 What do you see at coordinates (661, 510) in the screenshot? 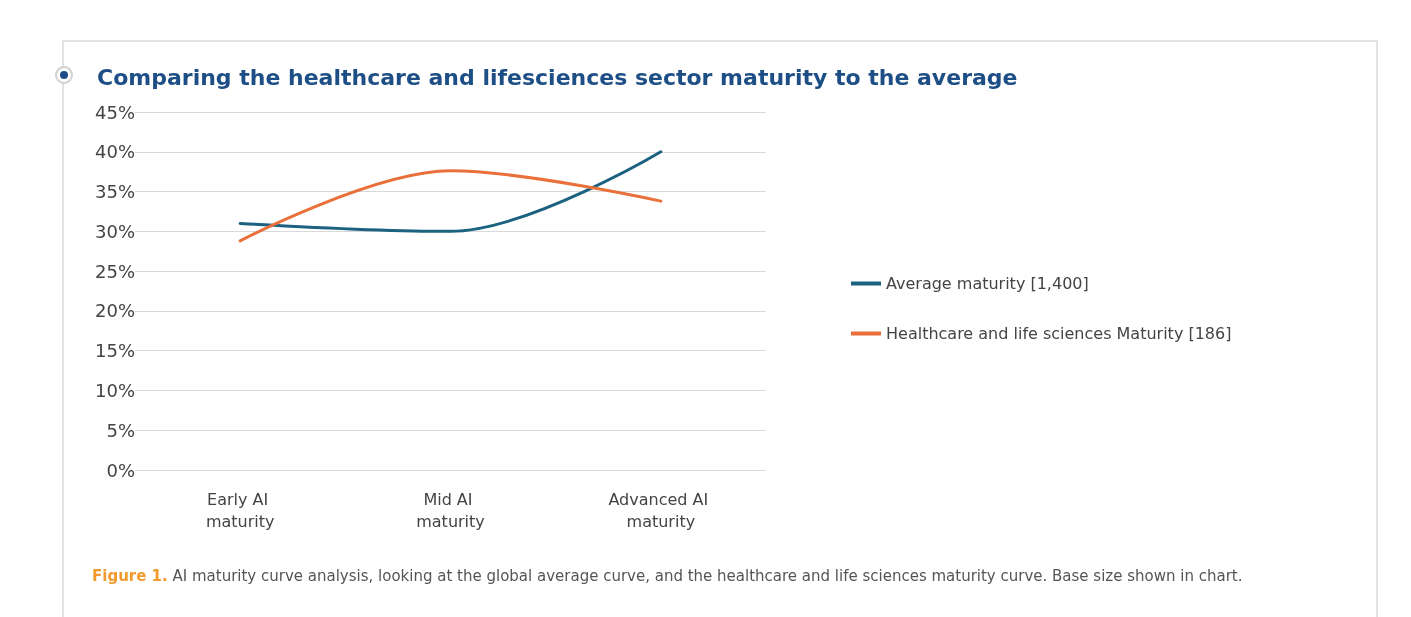
I see `x-tick-label: Advanced AI maturity` at bounding box center [661, 510].